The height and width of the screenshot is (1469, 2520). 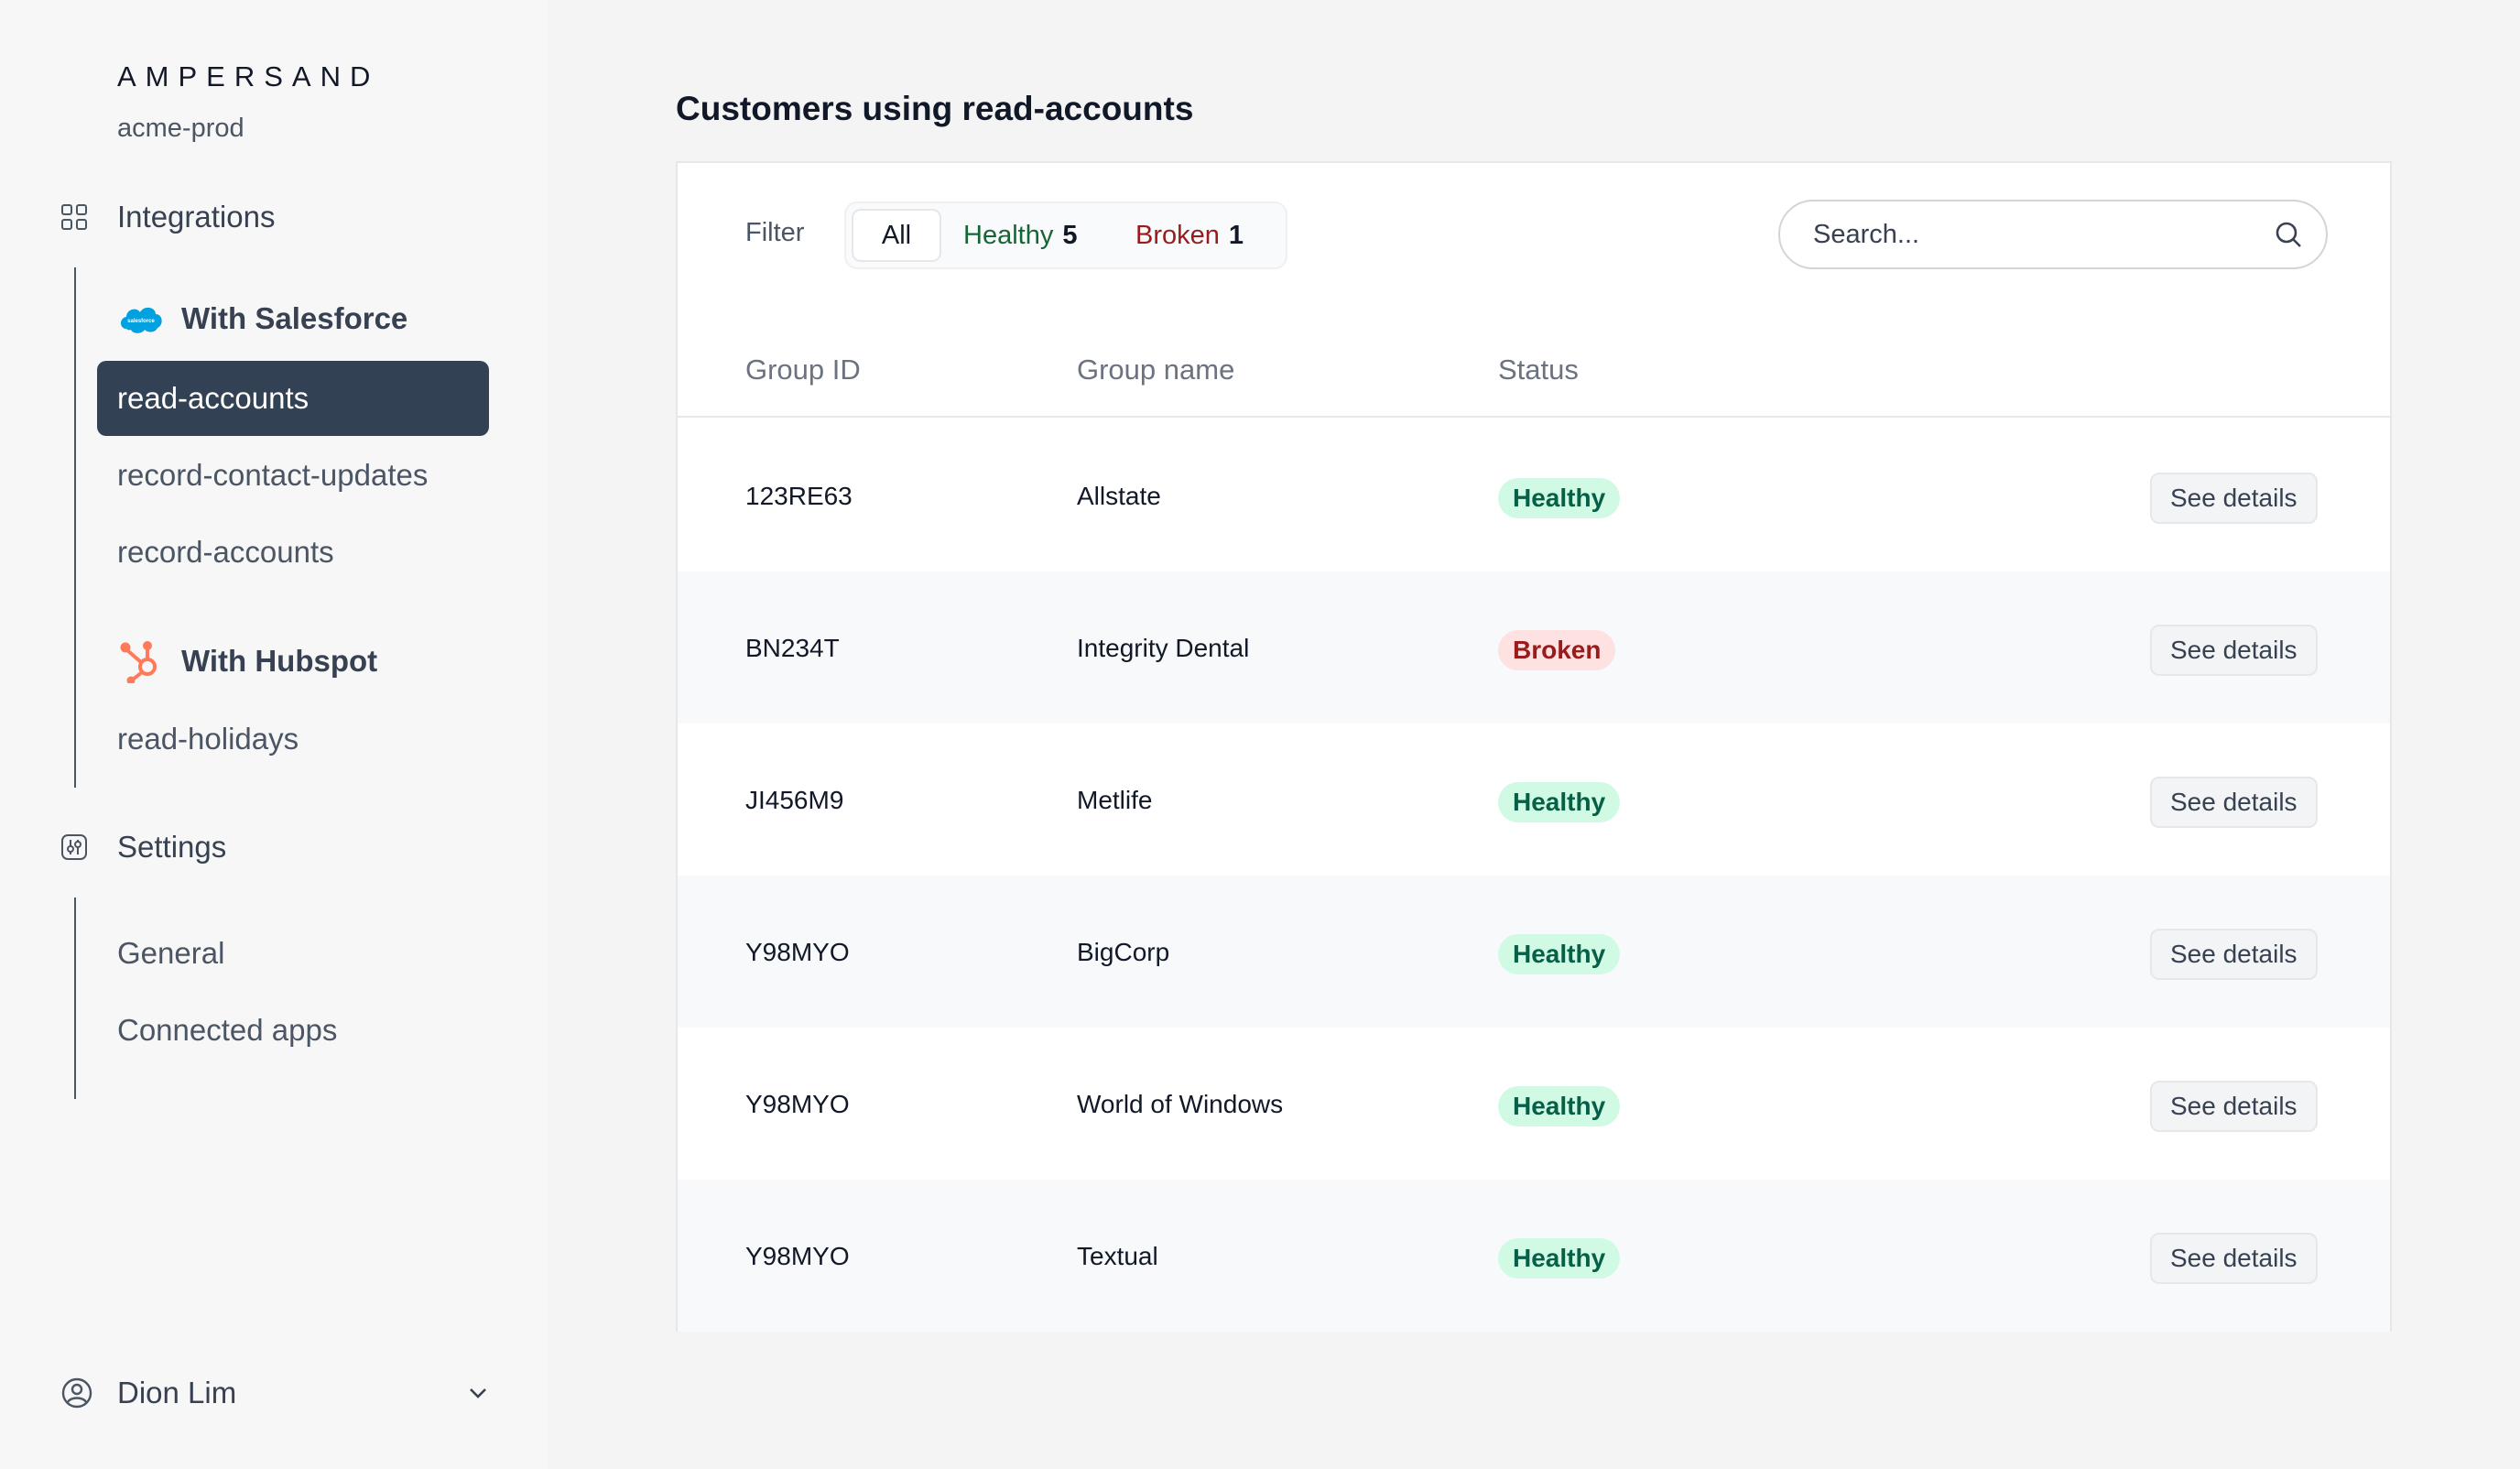 What do you see at coordinates (1115, 800) in the screenshot?
I see `group-name-cell: Metlife` at bounding box center [1115, 800].